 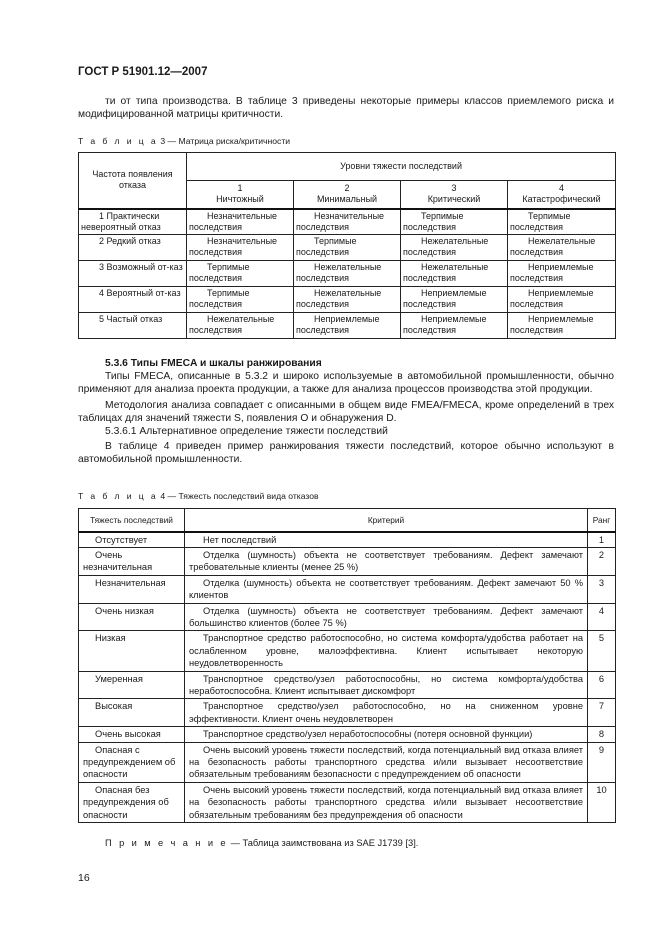 What do you see at coordinates (561, 199) in the screenshot?
I see `column-label: Катастрофический` at bounding box center [561, 199].